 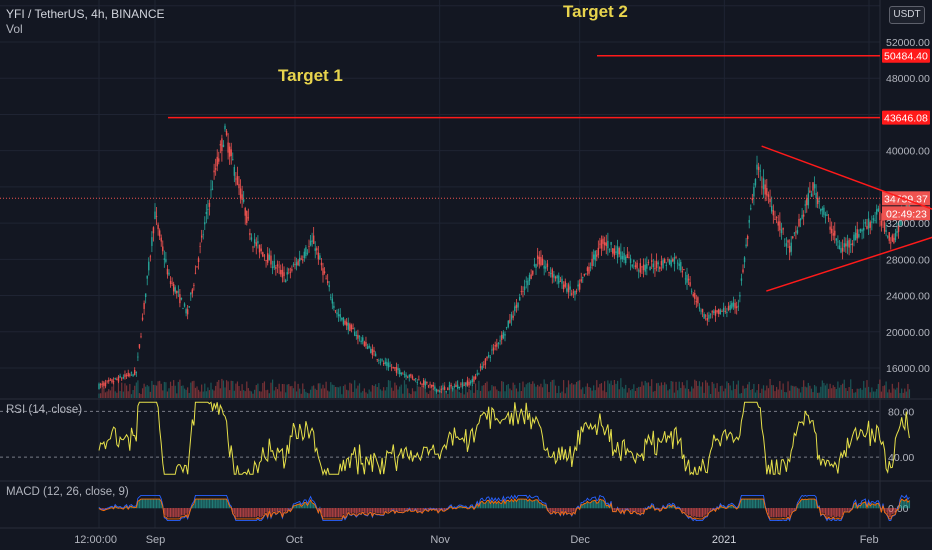 I want to click on macd-signal-line, so click(x=504, y=509).